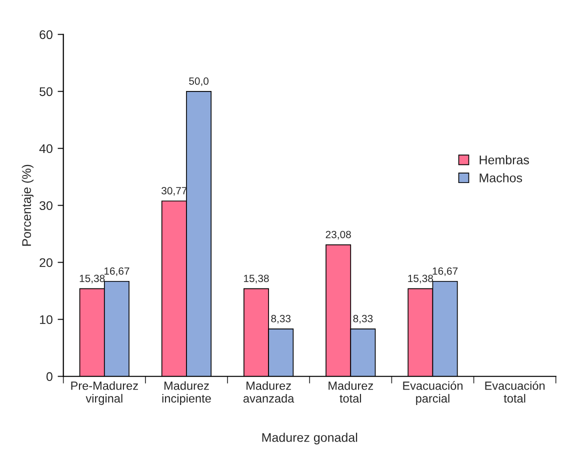 The width and height of the screenshot is (576, 459). I want to click on x-axis-title: Madurez gonadal, so click(310, 438).